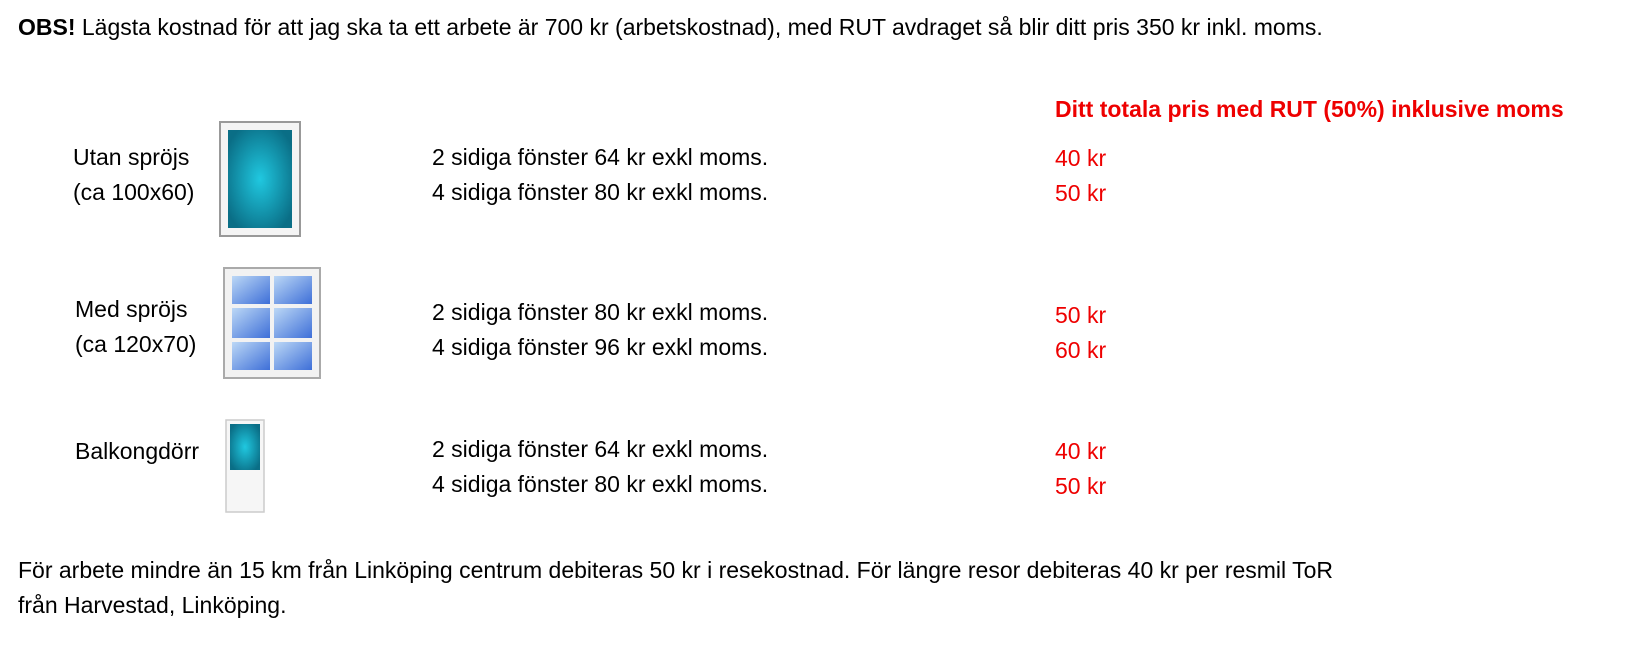 Image resolution: width=1639 pixels, height=664 pixels. I want to click on item-name: Utan spröjs, so click(131, 157).